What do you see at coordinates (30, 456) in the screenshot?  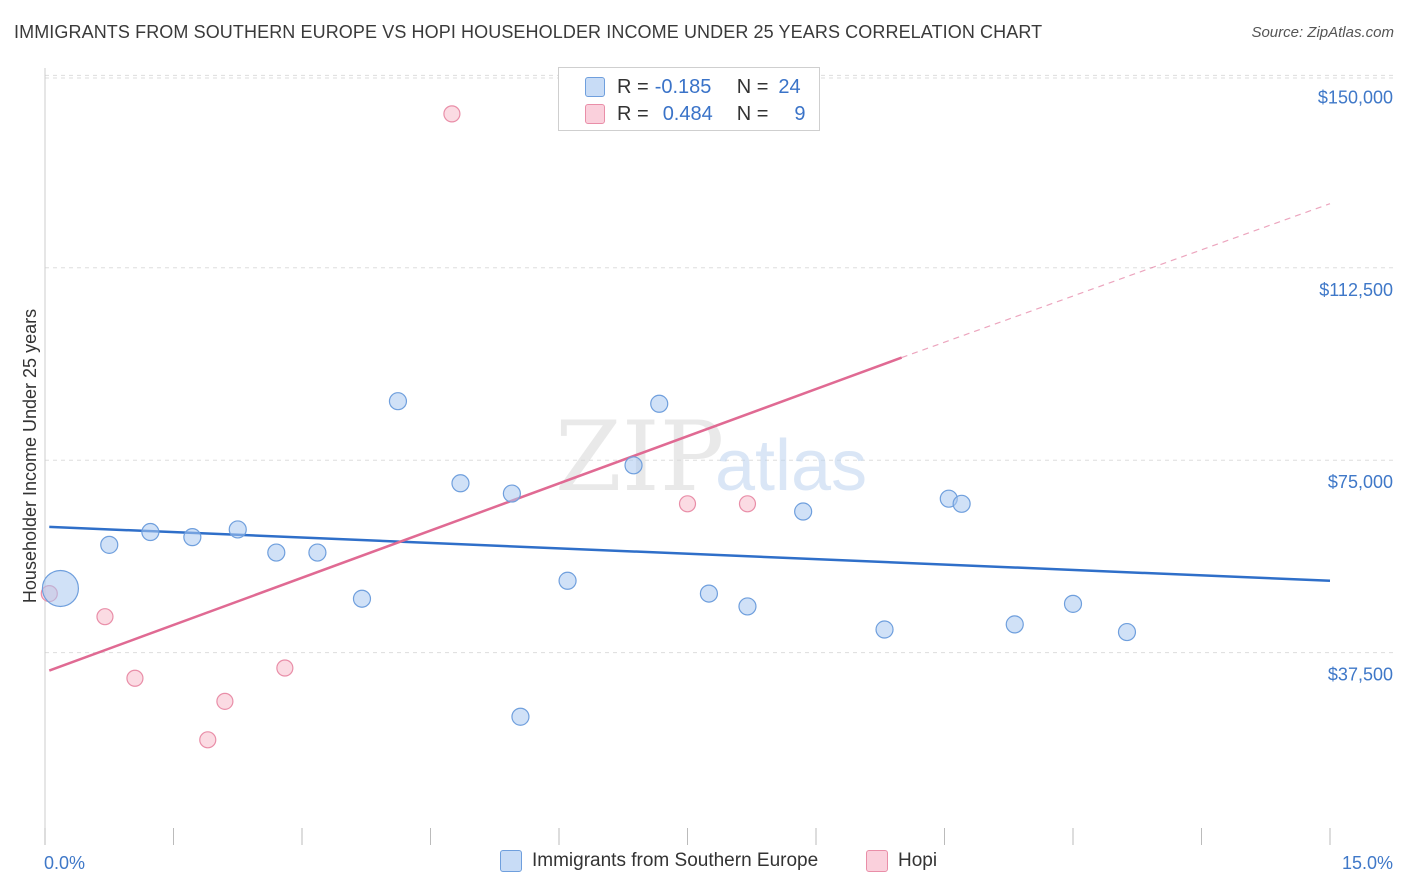 I see `y-axis-label: Householder Income Under 25 years` at bounding box center [30, 456].